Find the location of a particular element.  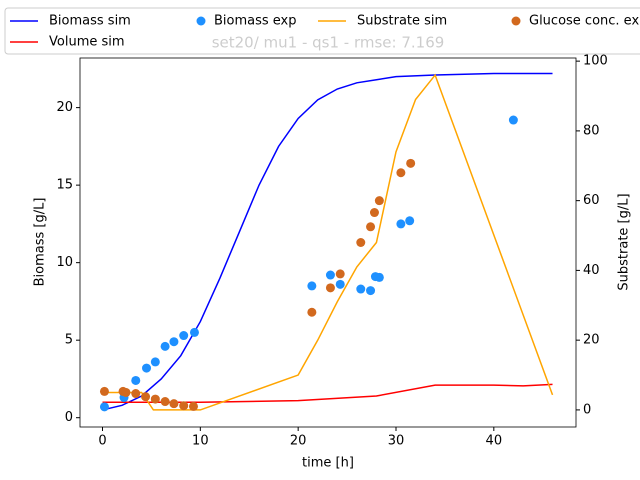

y-axis-label: Biomass [g/L] is located at coordinates (40, 242).